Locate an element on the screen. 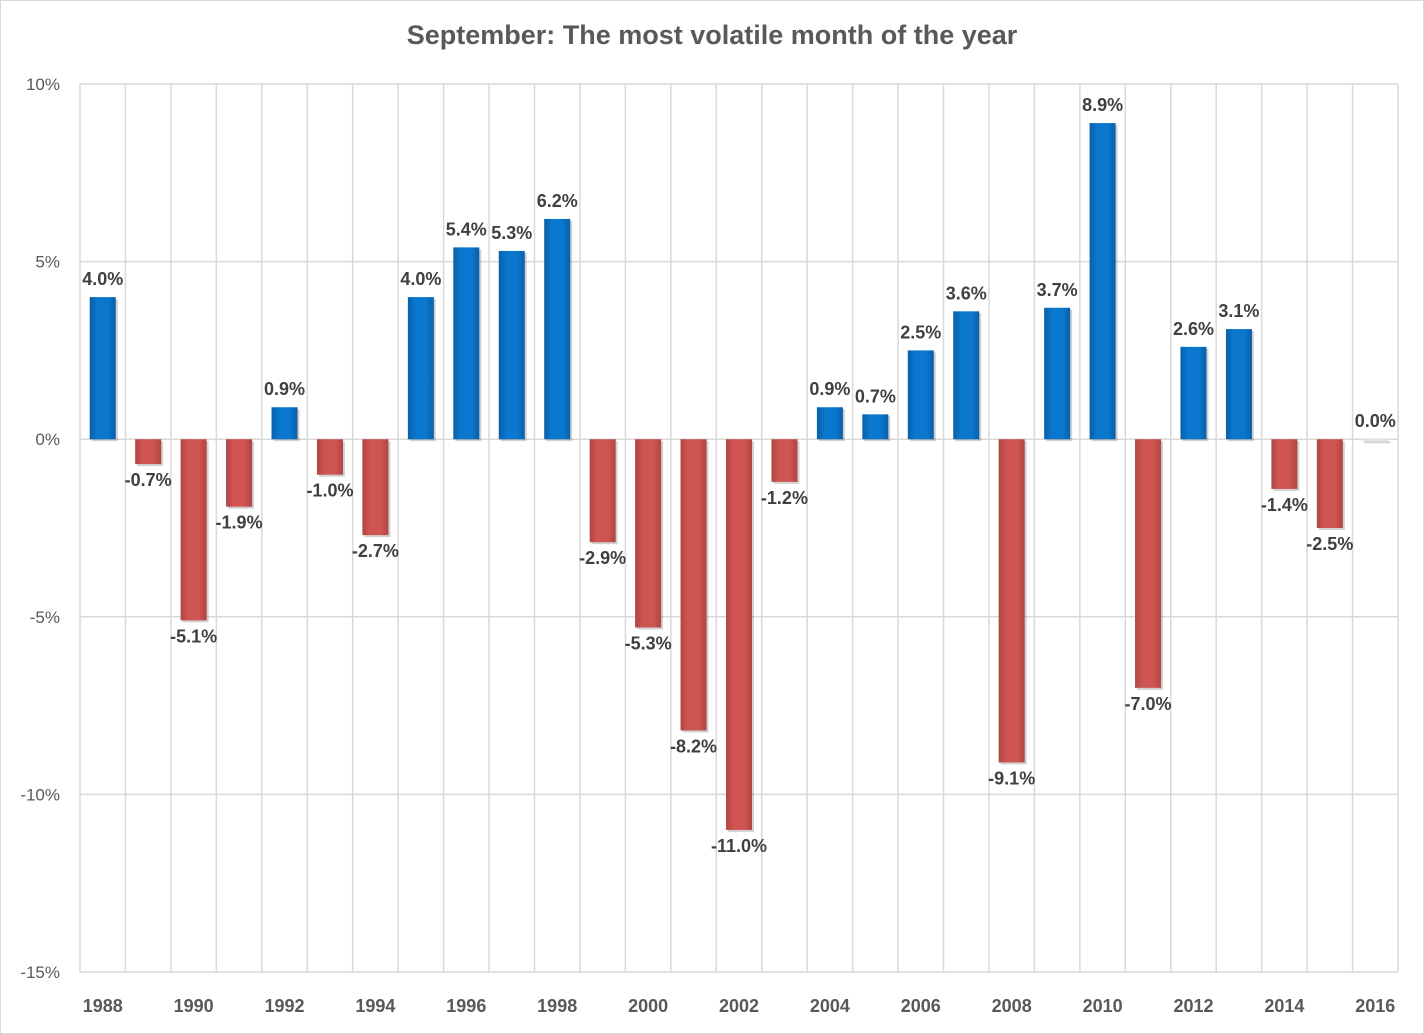 The width and height of the screenshot is (1424, 1034). bar-2001 is located at coordinates (693, 585).